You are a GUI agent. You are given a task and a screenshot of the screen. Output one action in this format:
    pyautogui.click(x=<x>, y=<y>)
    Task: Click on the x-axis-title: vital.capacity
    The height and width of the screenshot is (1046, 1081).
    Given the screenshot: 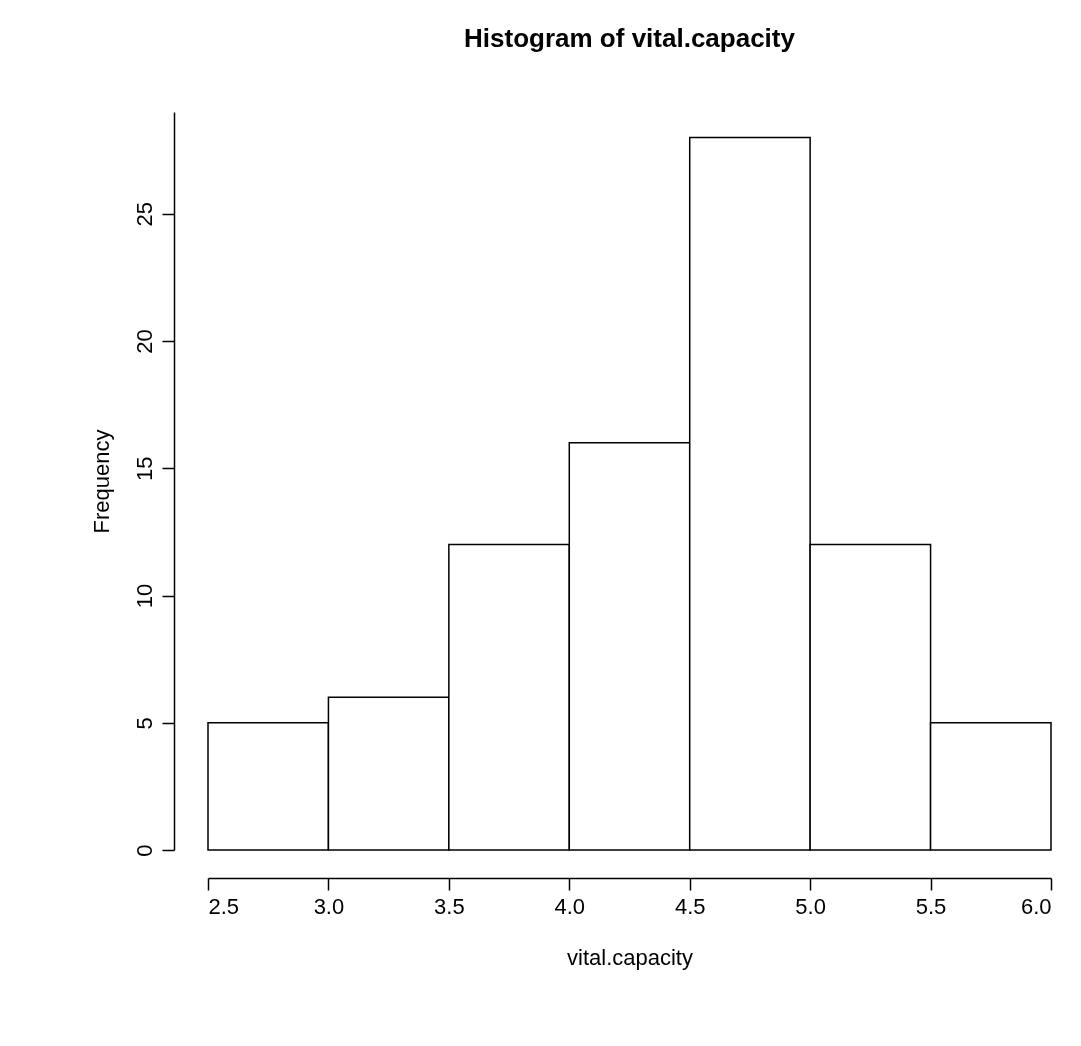 What is the action you would take?
    pyautogui.click(x=630, y=957)
    